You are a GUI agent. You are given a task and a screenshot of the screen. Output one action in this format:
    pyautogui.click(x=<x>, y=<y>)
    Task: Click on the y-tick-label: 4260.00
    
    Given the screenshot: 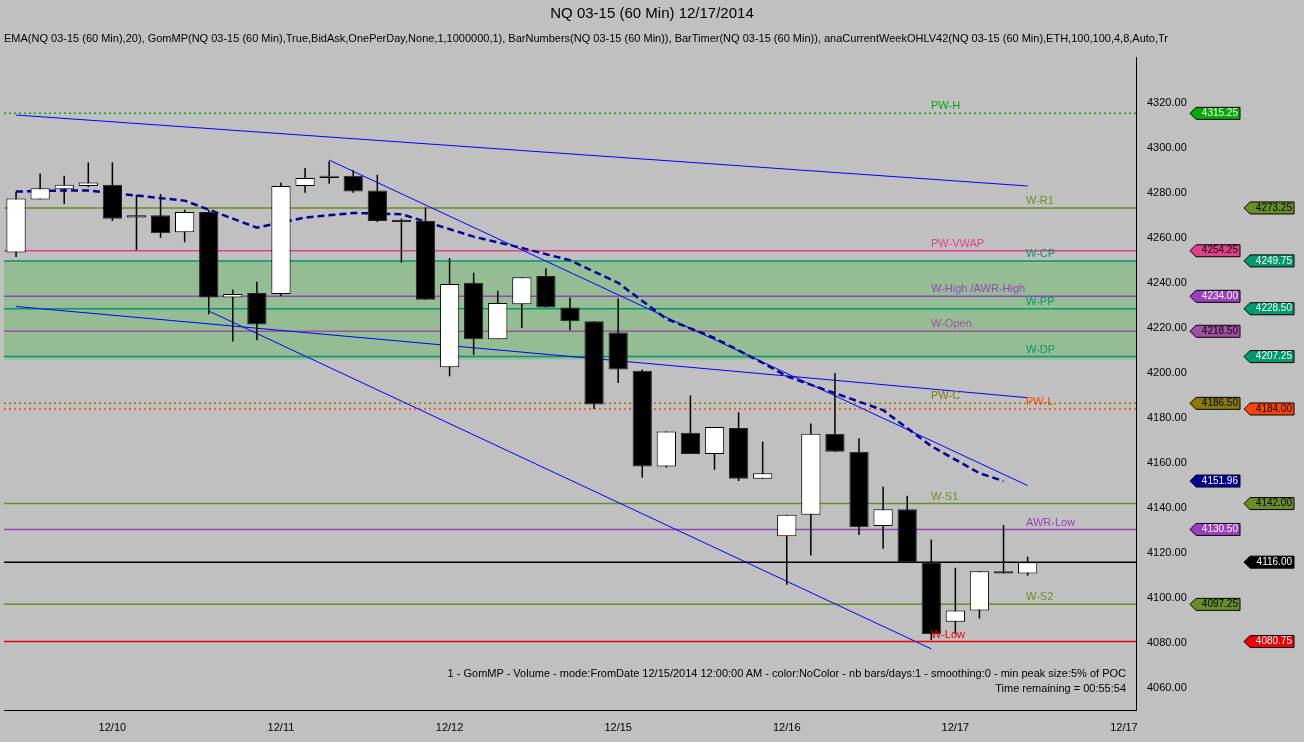 What is the action you would take?
    pyautogui.click(x=1167, y=236)
    